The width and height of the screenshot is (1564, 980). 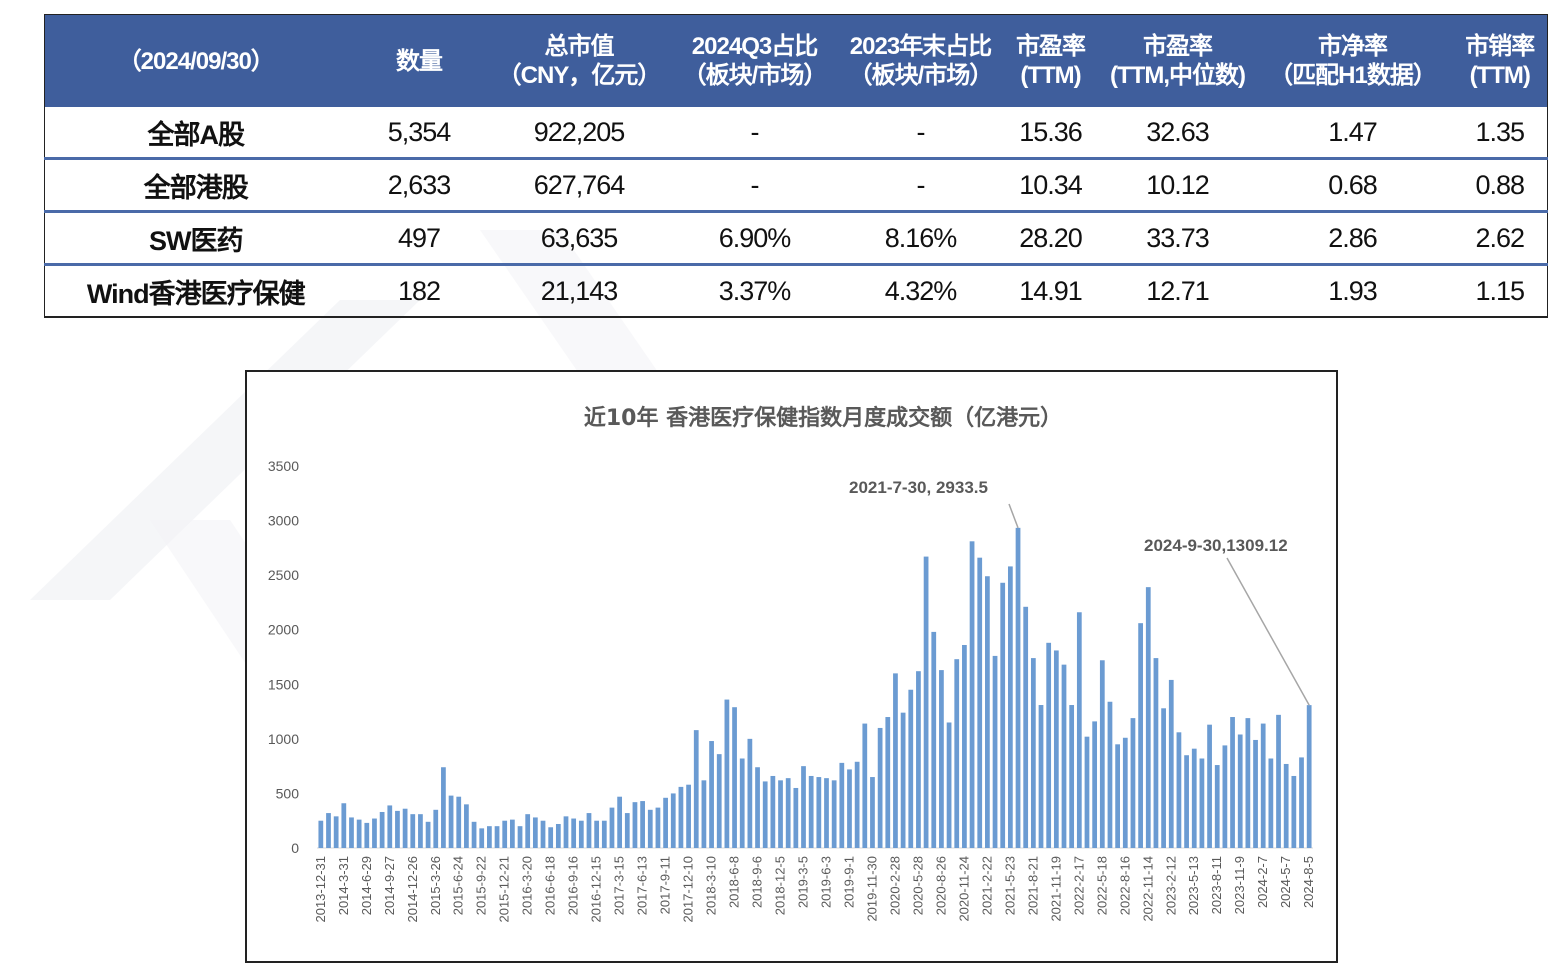 I want to click on x-tick-label: 2022-2-17, so click(x=1078, y=885).